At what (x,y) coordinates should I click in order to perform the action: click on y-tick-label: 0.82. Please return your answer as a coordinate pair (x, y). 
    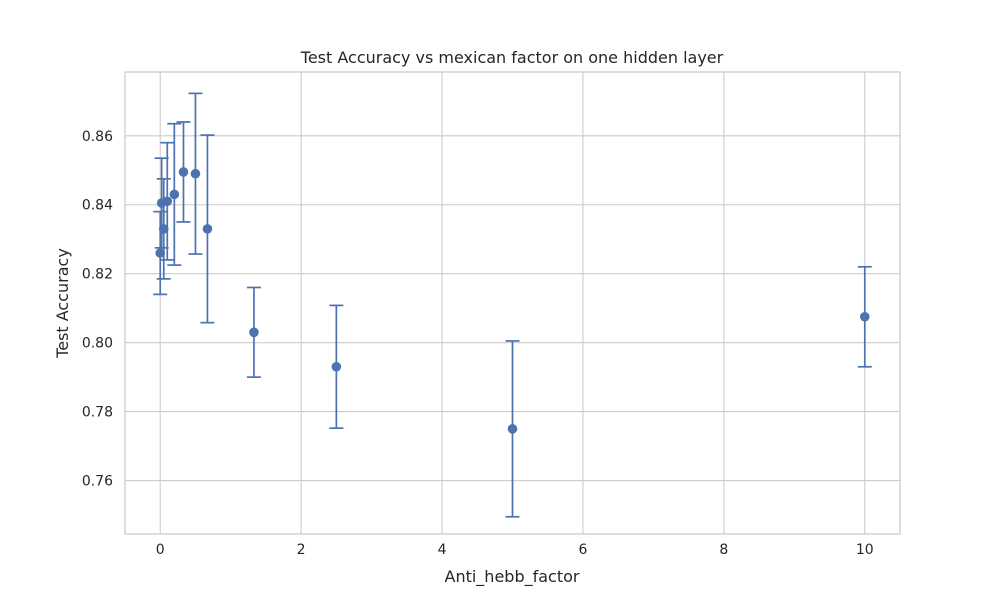
    Looking at the image, I should click on (97, 275).